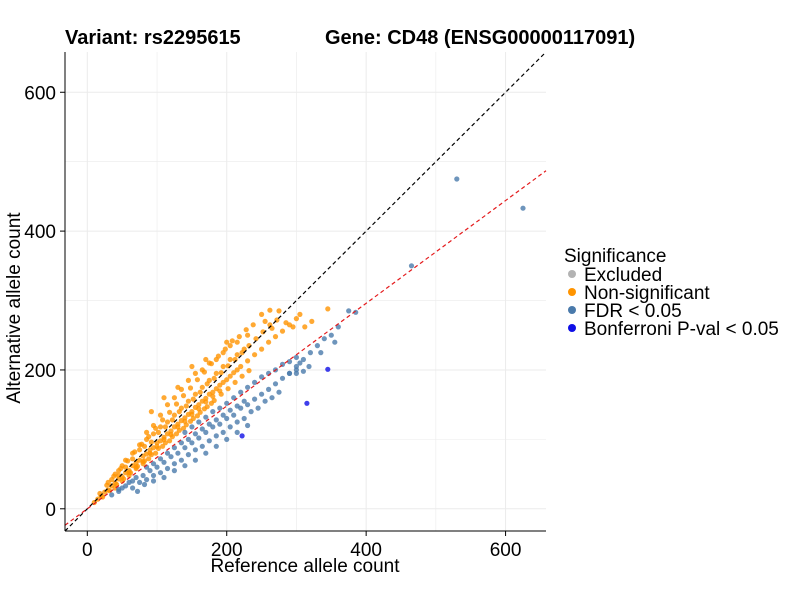 The image size is (800, 600). What do you see at coordinates (14, 308) in the screenshot?
I see `y-axis-title: Alternative allele count` at bounding box center [14, 308].